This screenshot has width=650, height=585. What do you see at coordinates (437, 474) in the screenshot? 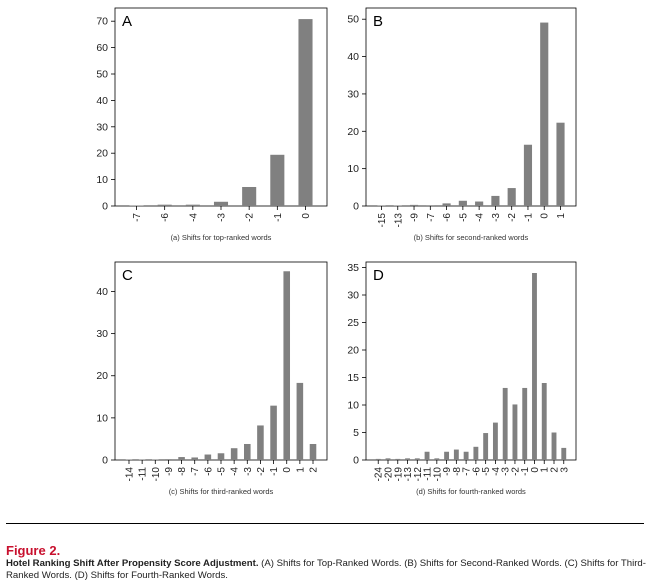
I see `x-tick-label: -10` at bounding box center [437, 474].